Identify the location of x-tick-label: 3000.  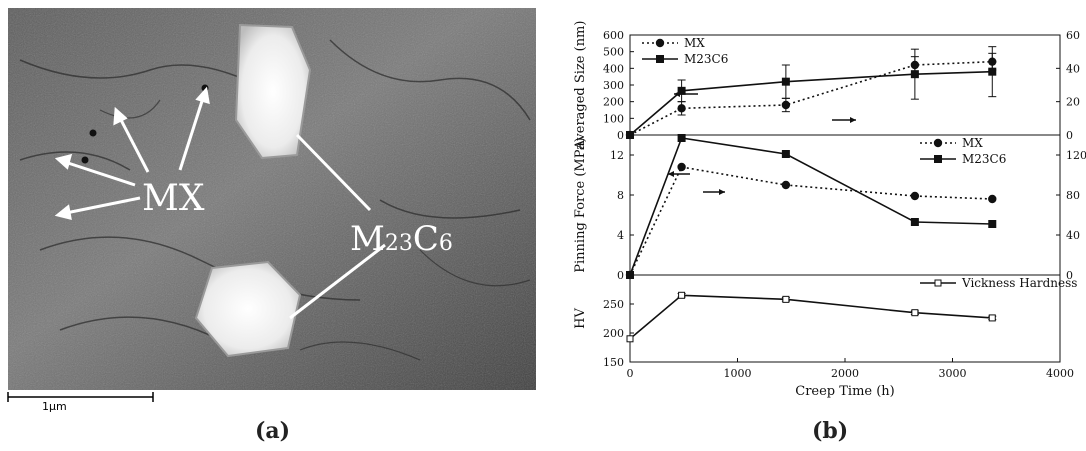
(953, 373).